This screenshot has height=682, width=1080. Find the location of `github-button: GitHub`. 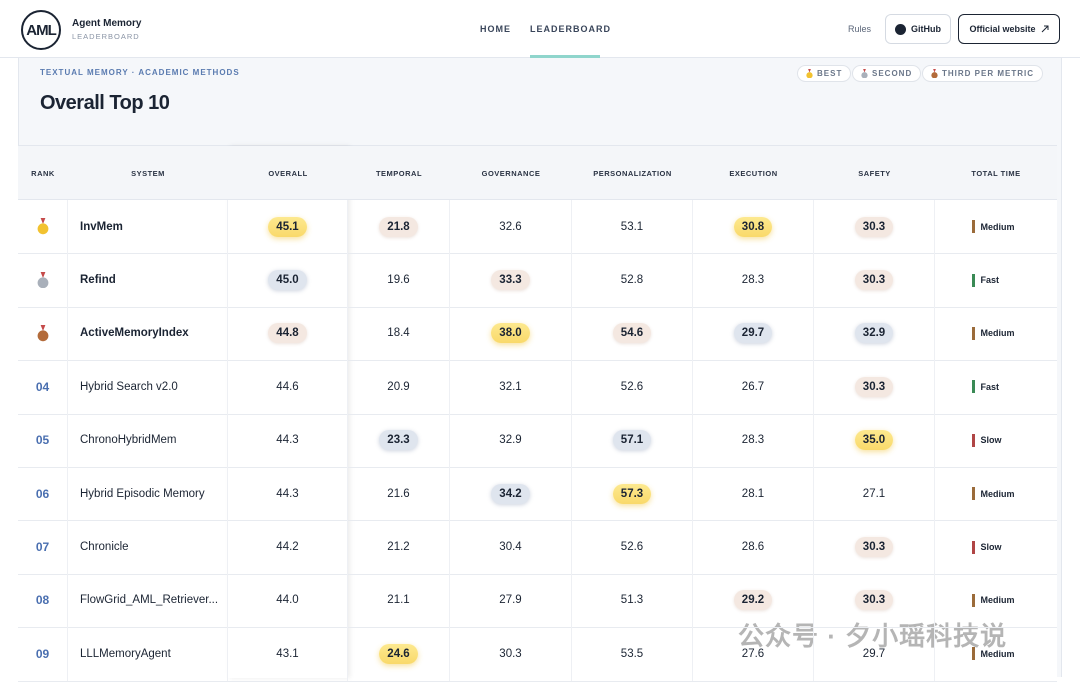

github-button: GitHub is located at coordinates (918, 29).